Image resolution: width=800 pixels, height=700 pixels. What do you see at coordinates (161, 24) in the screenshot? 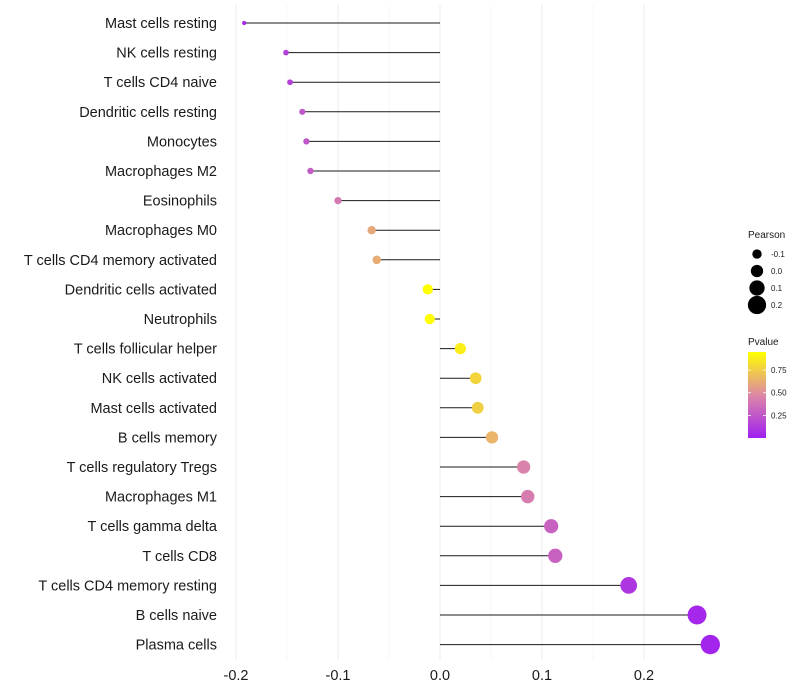
I see `category-label: Mast cells resting` at bounding box center [161, 24].